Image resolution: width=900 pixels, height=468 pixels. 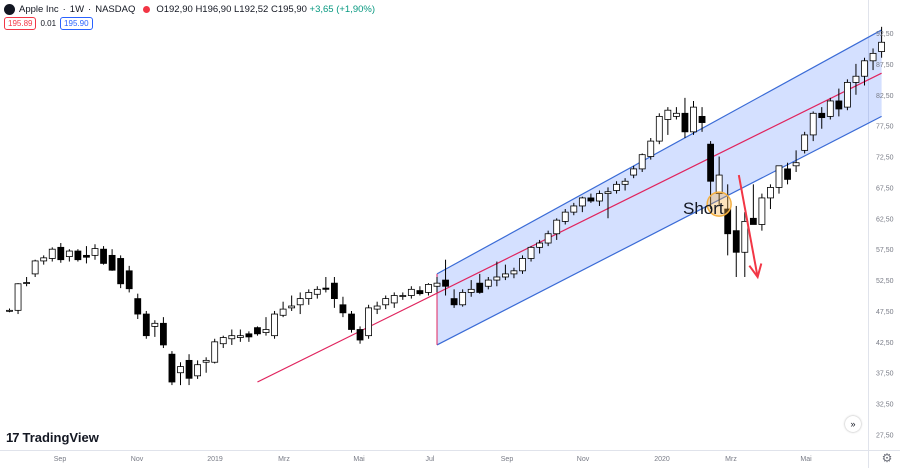 I want to click on buy-button: 195.90, so click(x=76, y=23).